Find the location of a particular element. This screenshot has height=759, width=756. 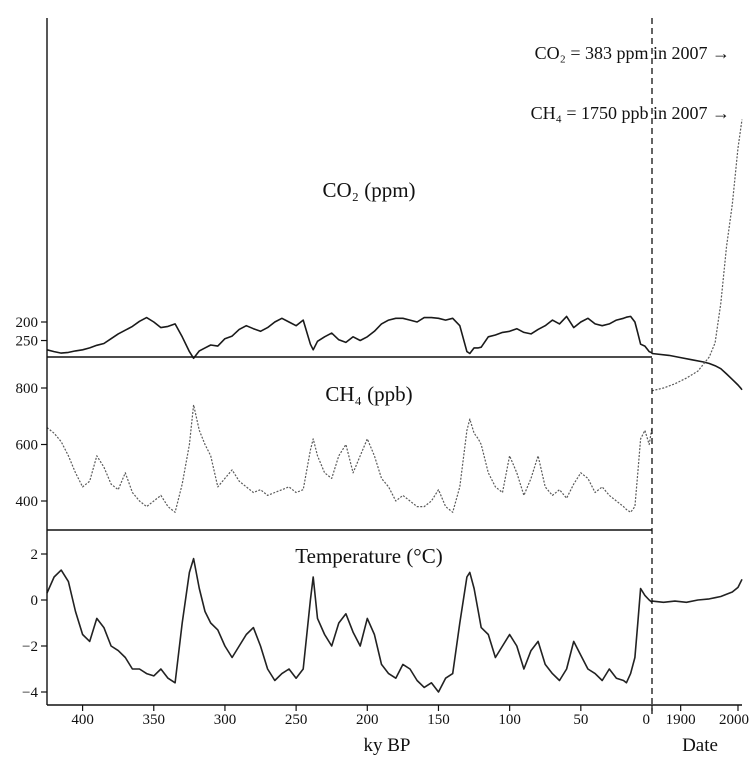

co2-2007-annotation: CO₂ = 383 ppm in 2007 → is located at coordinates (632, 53).